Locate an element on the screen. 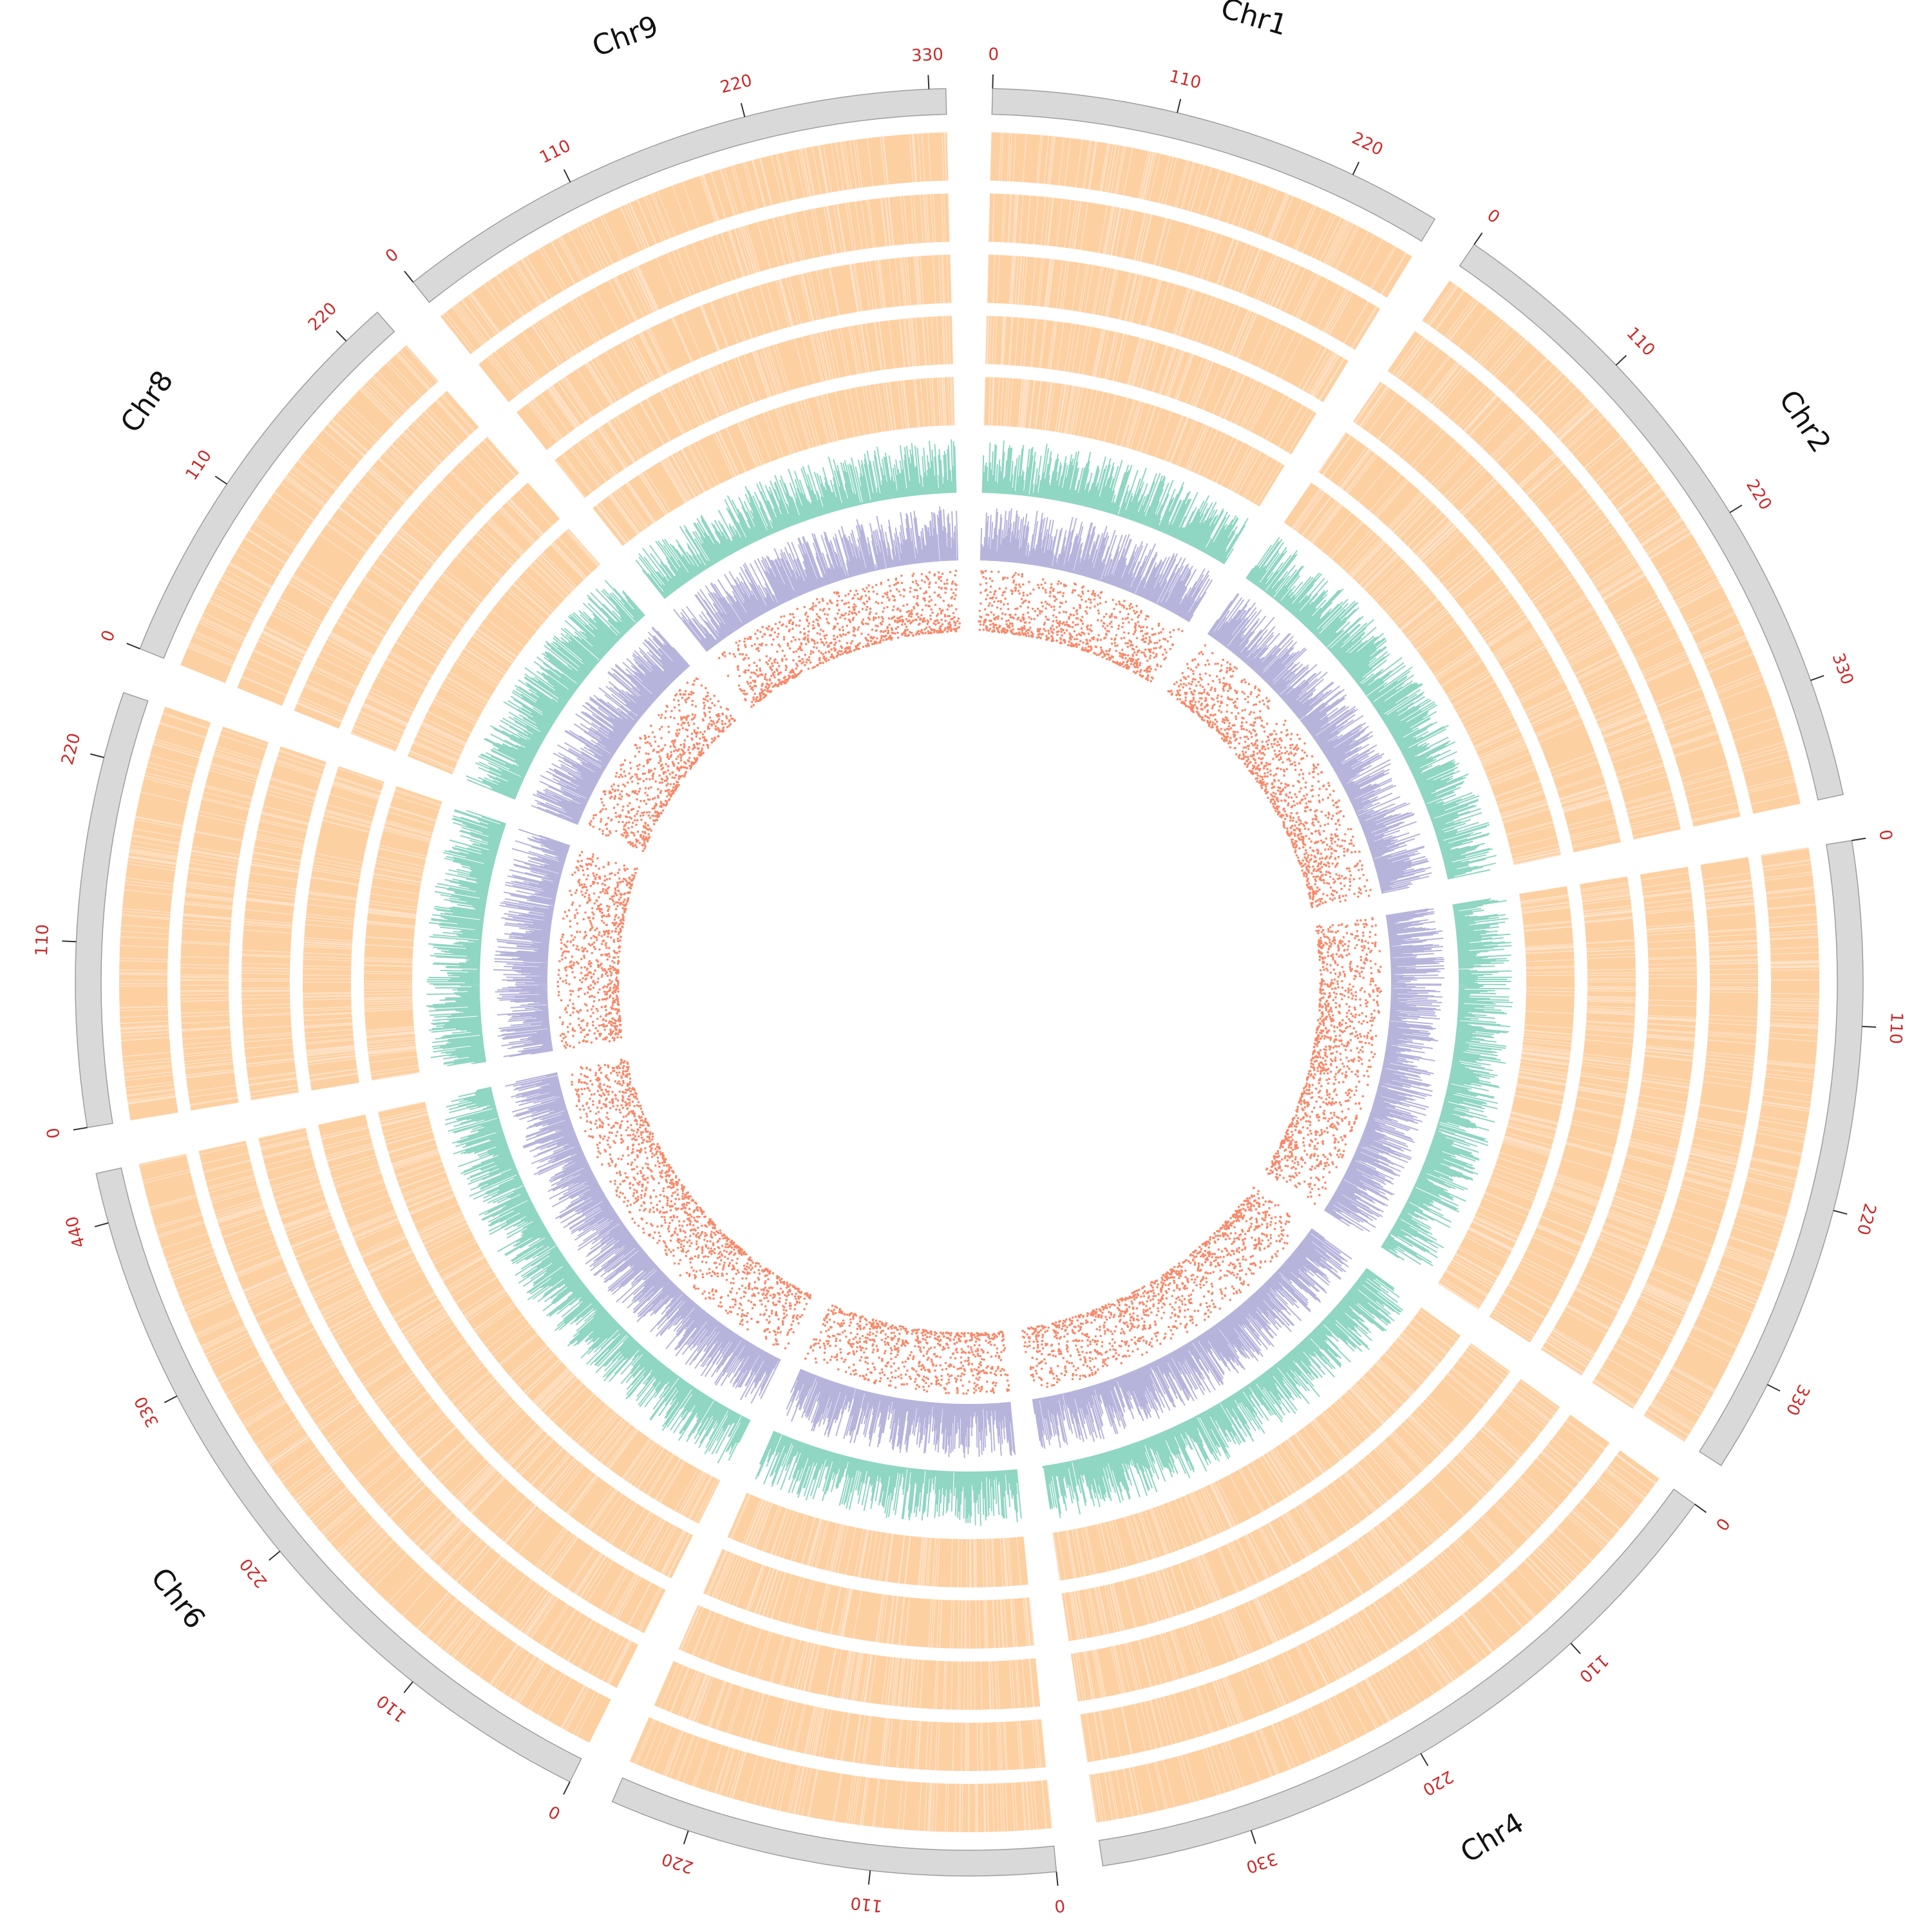 The height and width of the screenshot is (1932, 1932). hist-green-chr2 is located at coordinates (1371, 708).